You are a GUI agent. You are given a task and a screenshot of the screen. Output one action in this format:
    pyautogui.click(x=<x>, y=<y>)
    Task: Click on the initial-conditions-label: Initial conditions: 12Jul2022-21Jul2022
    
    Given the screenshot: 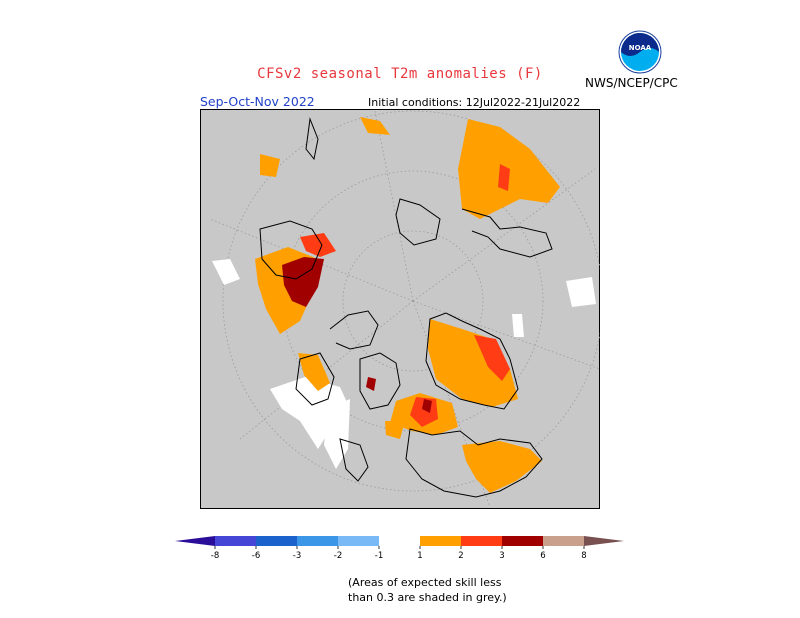 What is the action you would take?
    pyautogui.click(x=474, y=102)
    